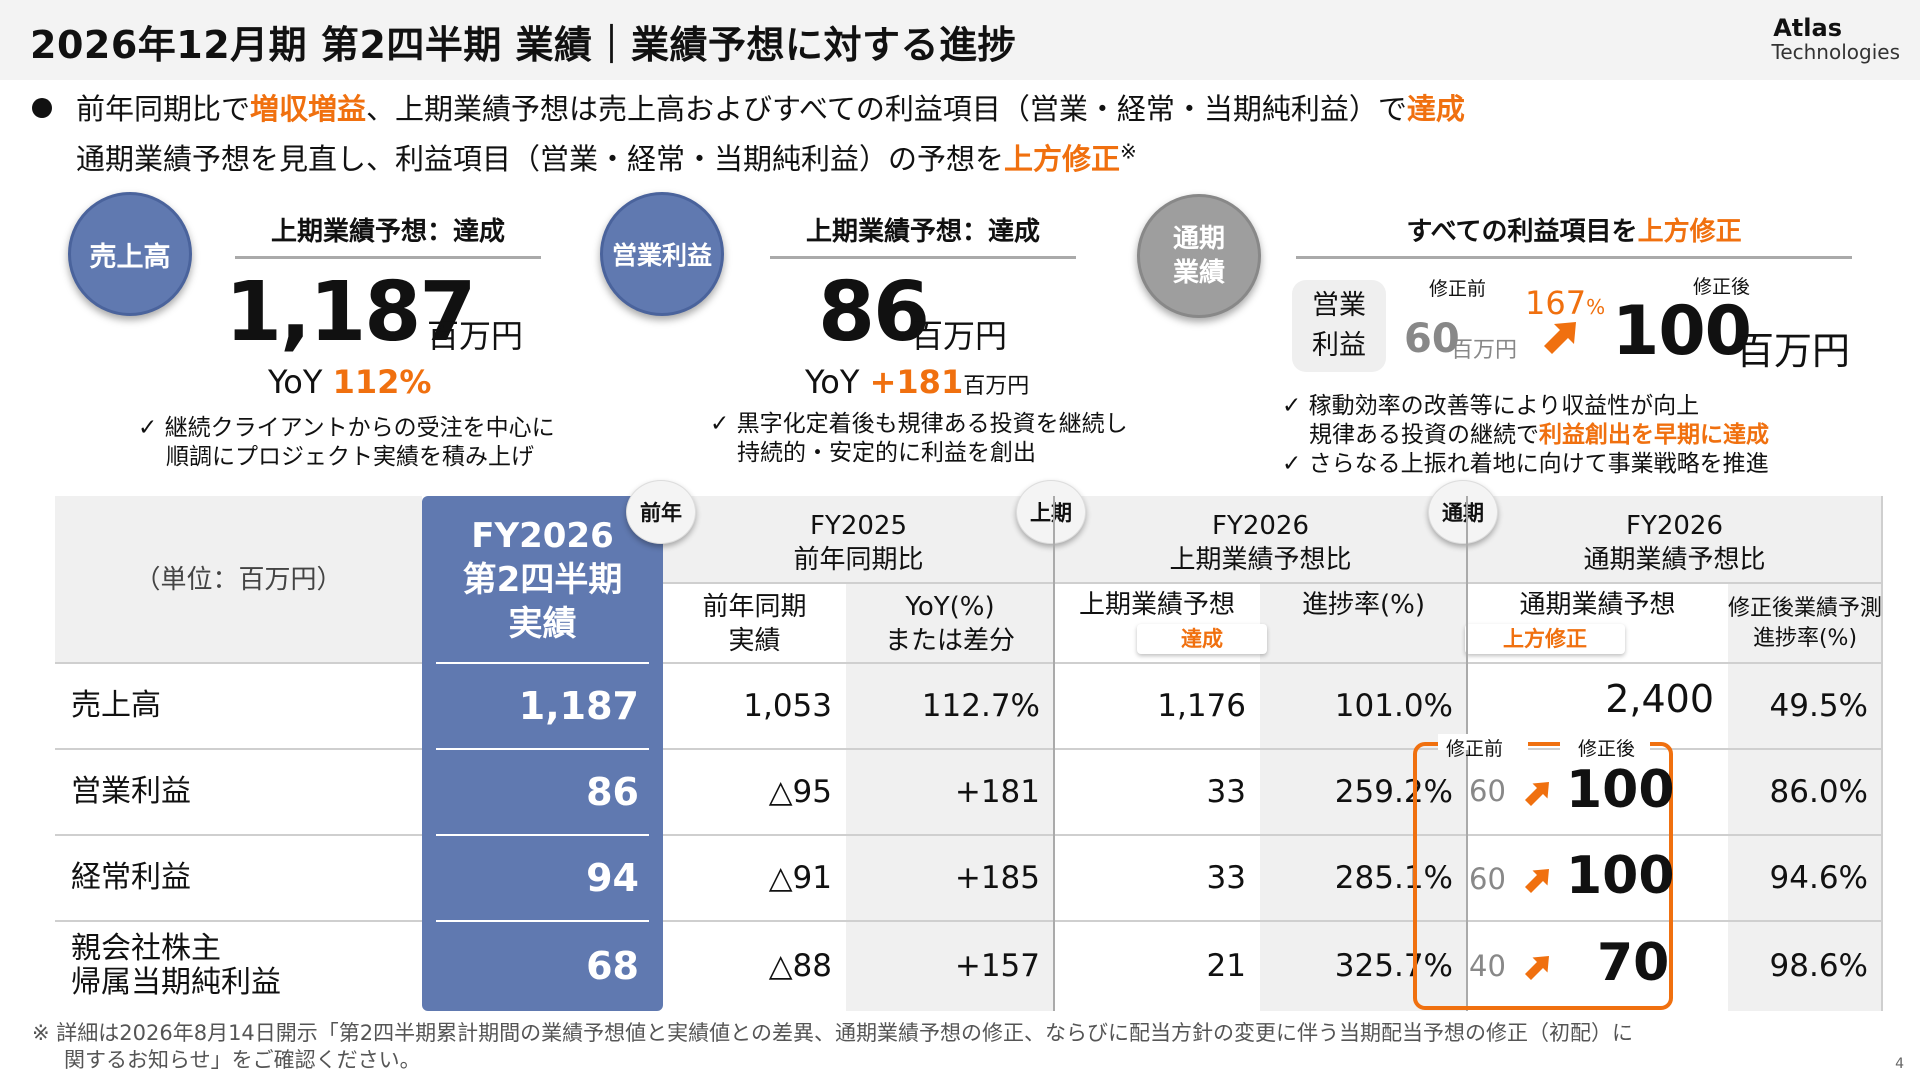 The width and height of the screenshot is (1920, 1080). Describe the element at coordinates (754, 623) in the screenshot. I see `col-prev-actual: 前年同期 実績` at that location.